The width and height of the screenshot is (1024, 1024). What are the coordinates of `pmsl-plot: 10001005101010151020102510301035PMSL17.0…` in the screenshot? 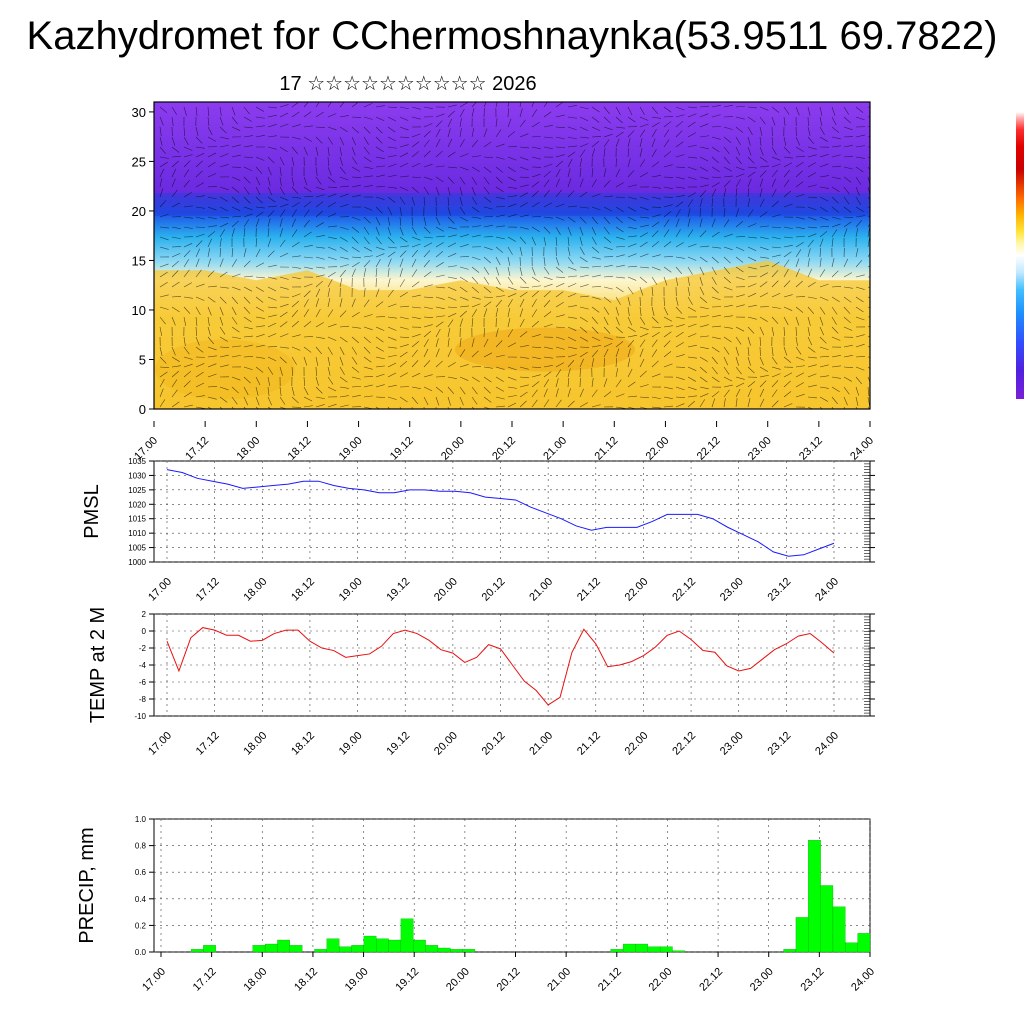 It's located at (478, 530).